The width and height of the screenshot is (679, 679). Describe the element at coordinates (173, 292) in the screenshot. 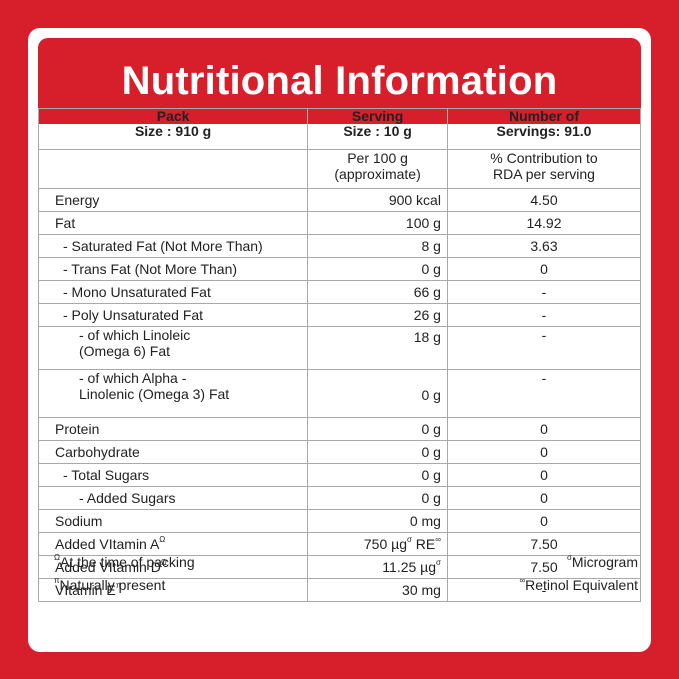

I see `nutrient-name: - Mono Unsaturated Fat` at that location.